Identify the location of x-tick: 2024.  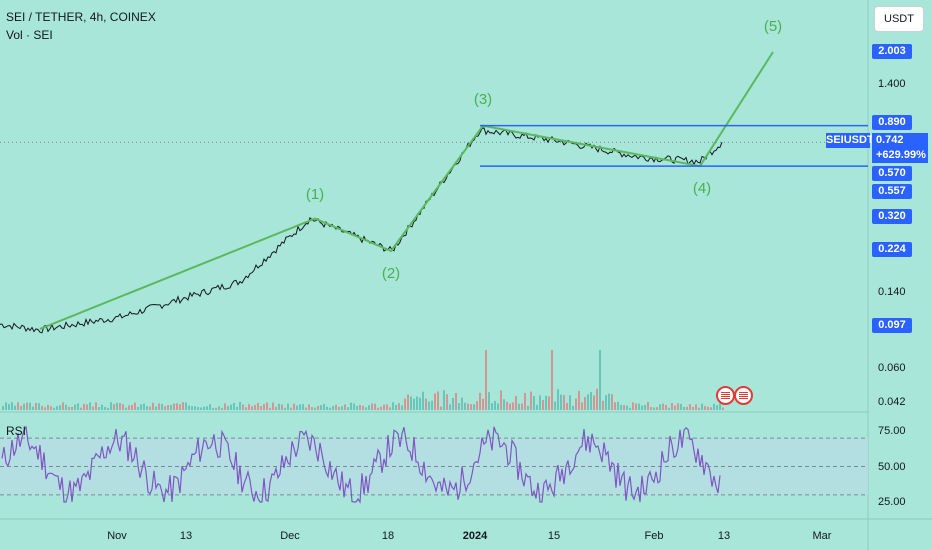
(475, 536).